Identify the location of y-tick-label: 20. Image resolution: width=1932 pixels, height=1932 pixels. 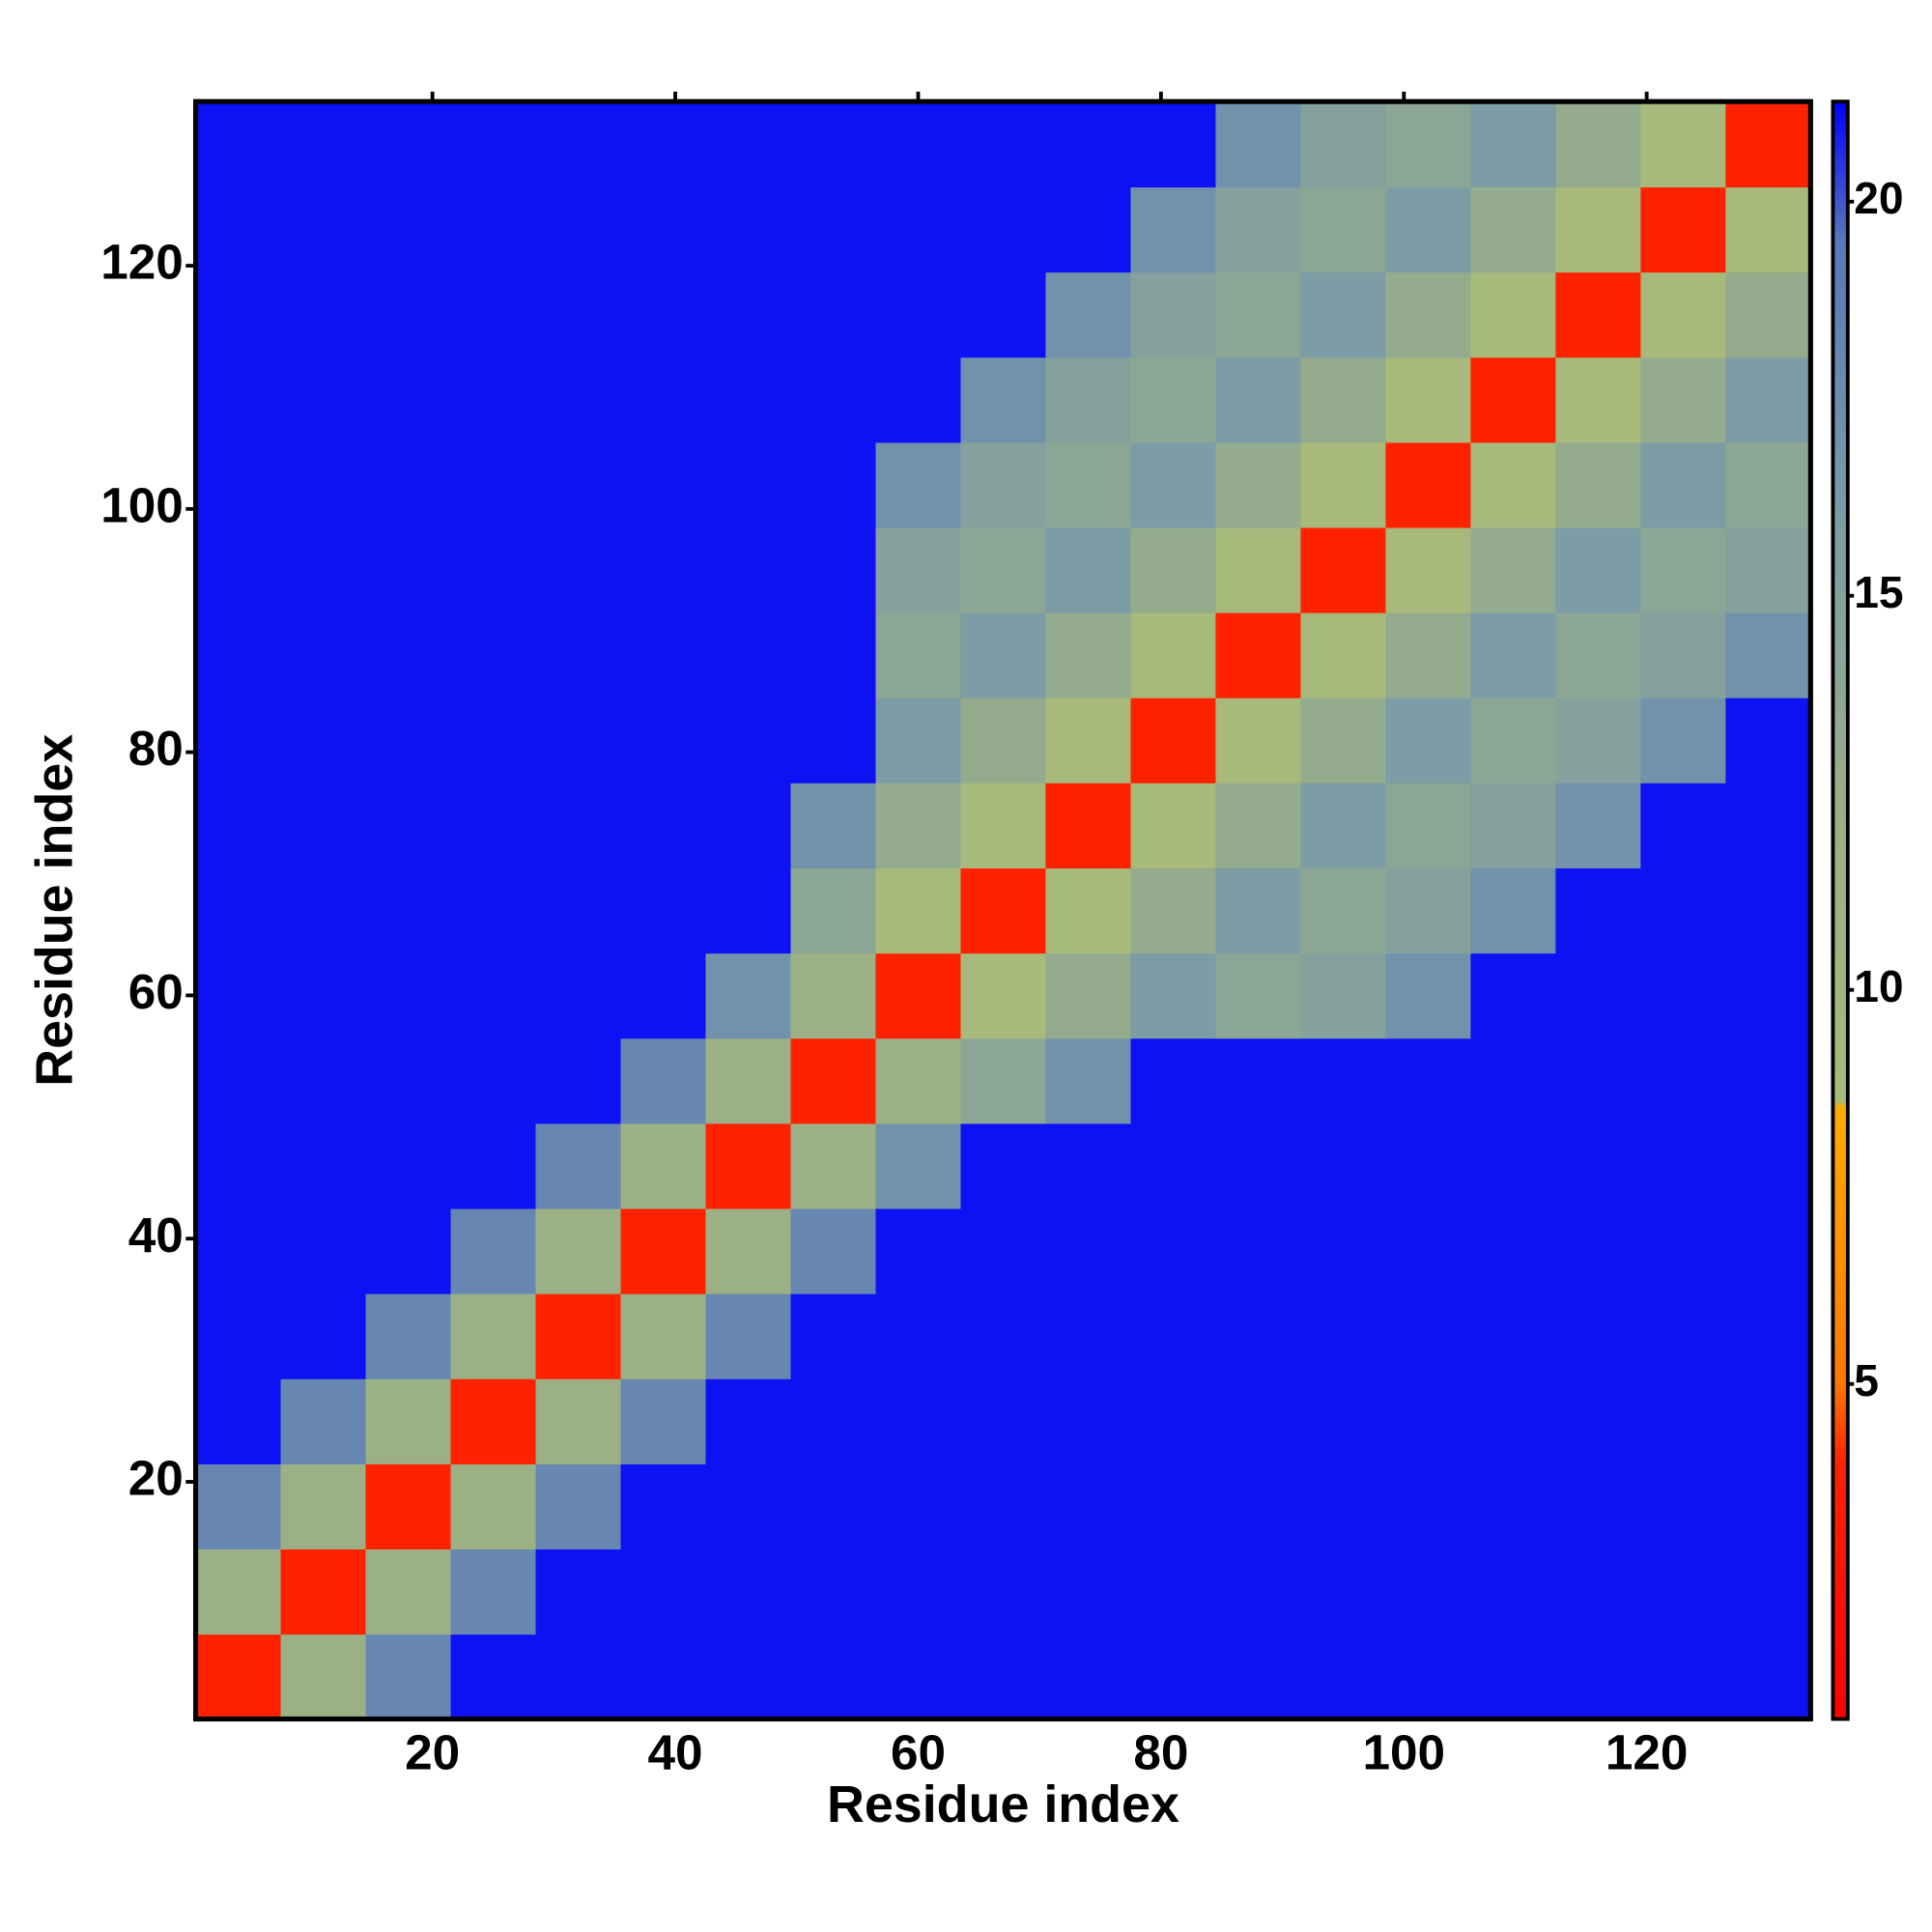
(156, 1478).